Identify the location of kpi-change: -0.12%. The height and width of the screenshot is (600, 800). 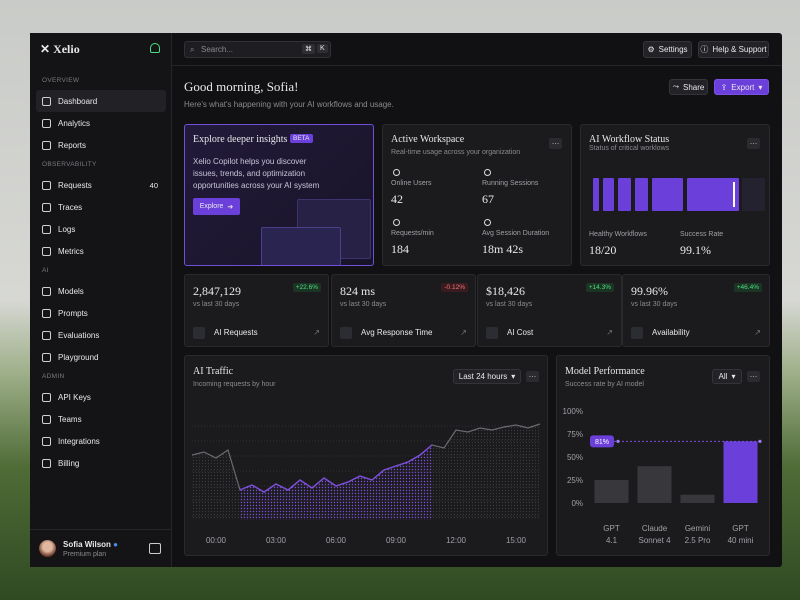
(454, 287).